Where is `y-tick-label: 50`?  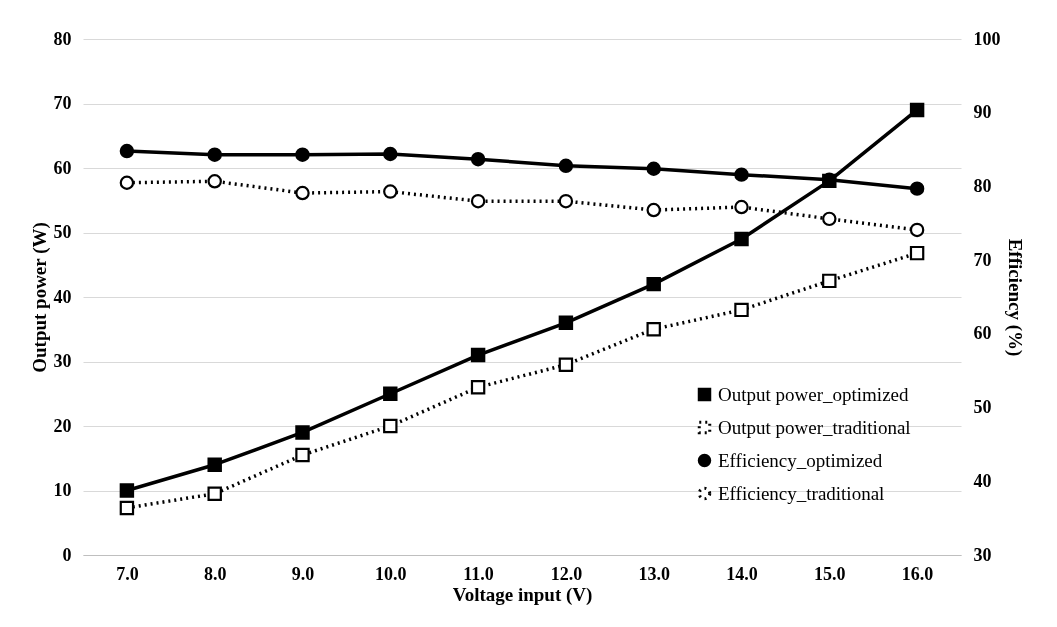
y-tick-label: 50 is located at coordinates (62, 232).